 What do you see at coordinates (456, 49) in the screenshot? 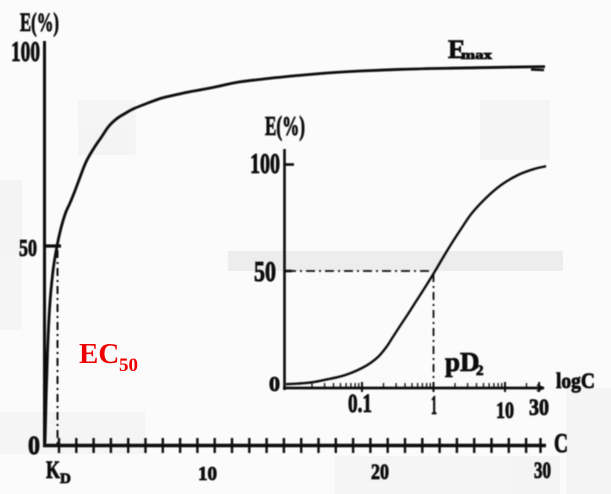
I see `svg-text: E` at bounding box center [456, 49].